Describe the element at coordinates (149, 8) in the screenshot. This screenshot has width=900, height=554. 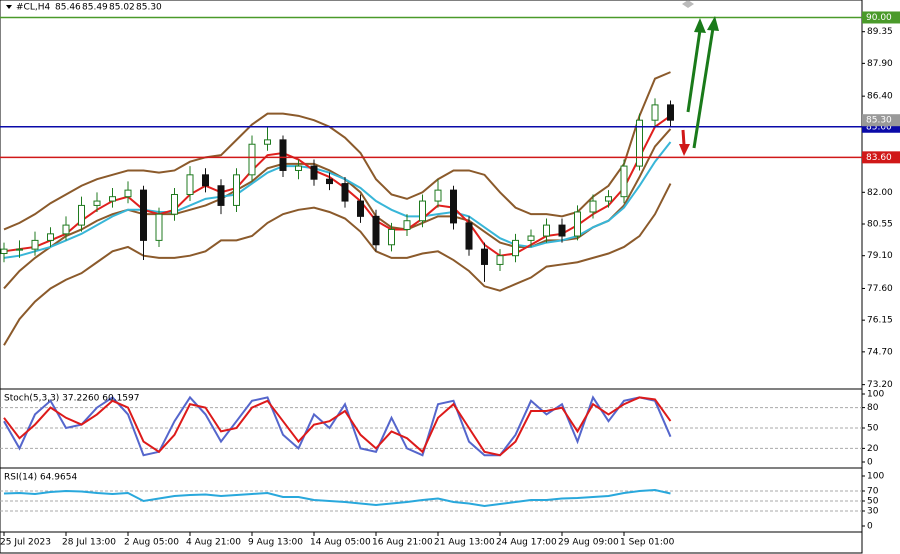
I see `header-value: 85.30` at that location.